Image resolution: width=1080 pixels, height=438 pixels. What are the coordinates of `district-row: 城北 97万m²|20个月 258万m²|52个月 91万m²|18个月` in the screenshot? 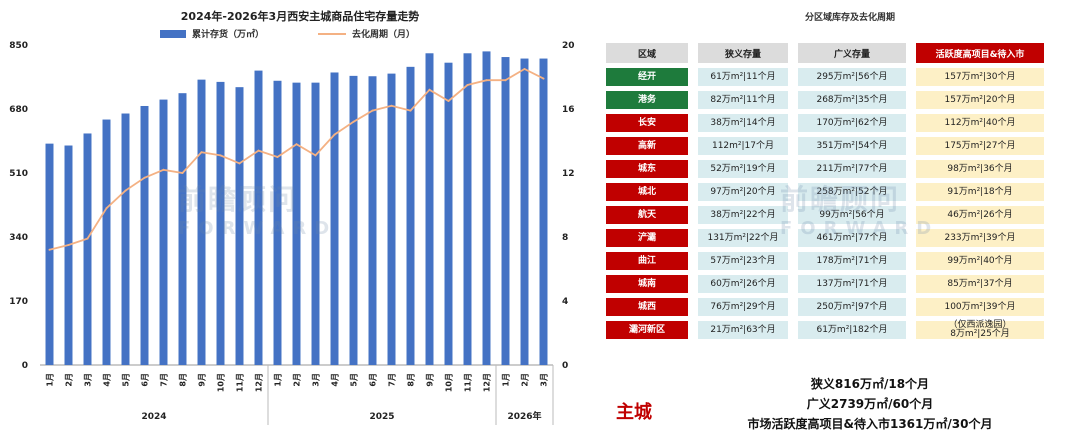 It's located at (825, 192).